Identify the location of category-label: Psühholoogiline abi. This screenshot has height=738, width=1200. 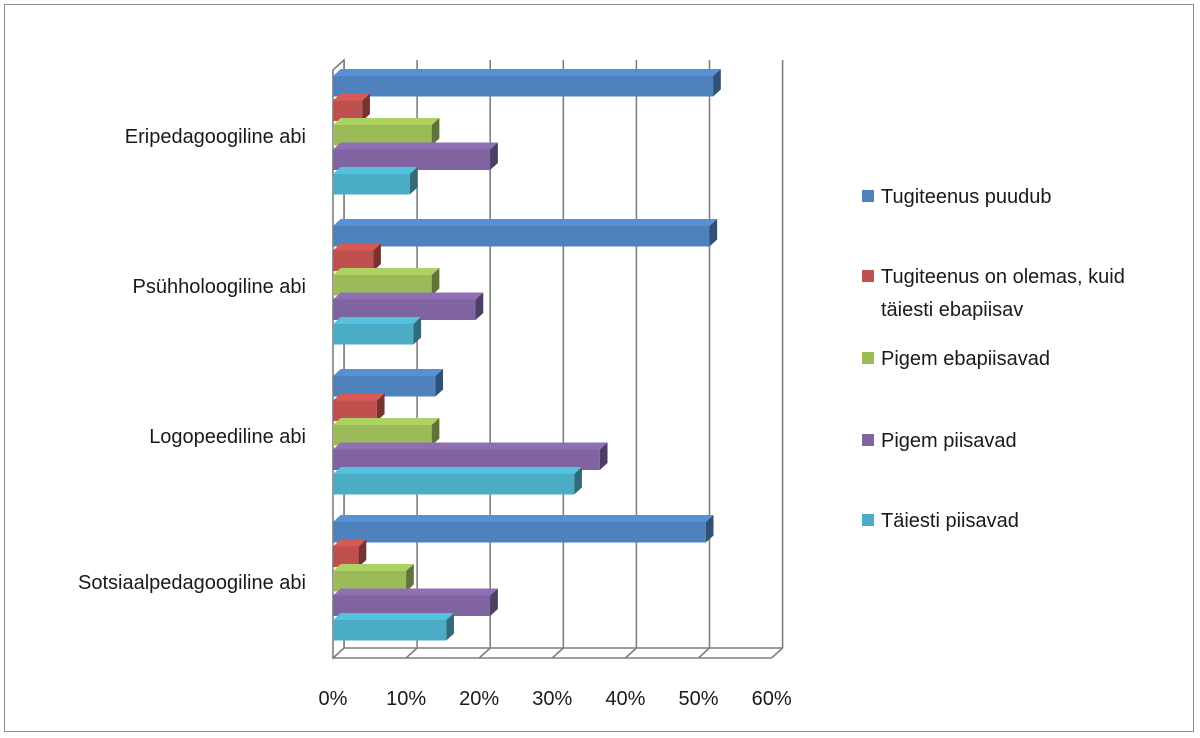
(219, 287).